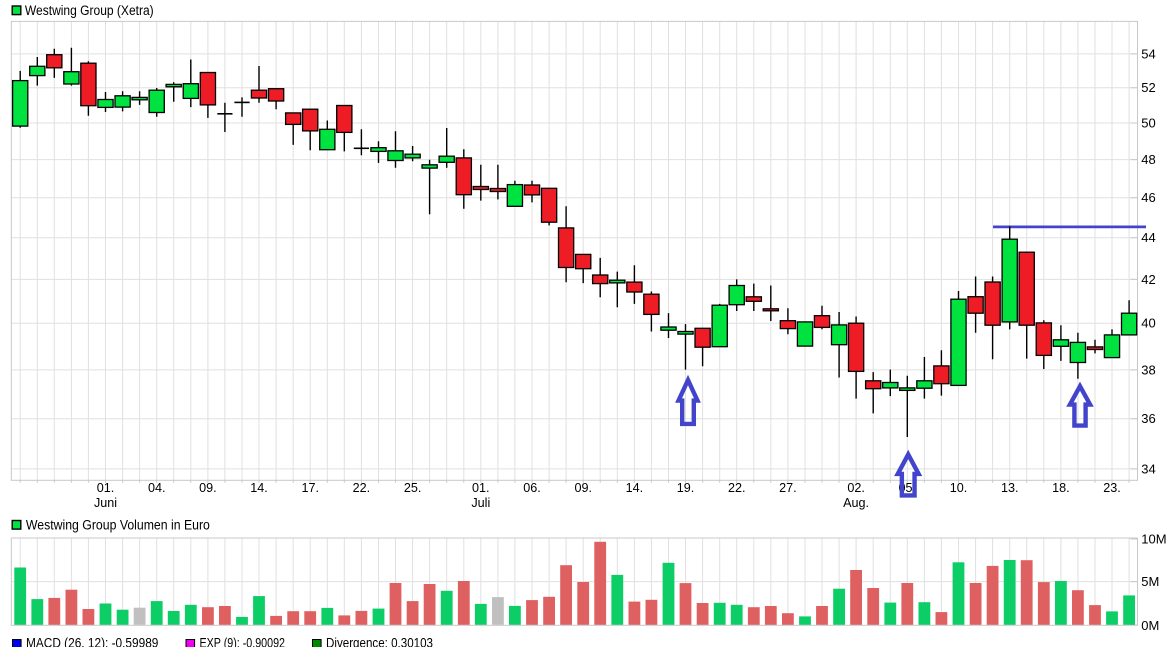 The height and width of the screenshot is (647, 1175). What do you see at coordinates (1148, 468) in the screenshot?
I see `svg-text: 34` at bounding box center [1148, 468].